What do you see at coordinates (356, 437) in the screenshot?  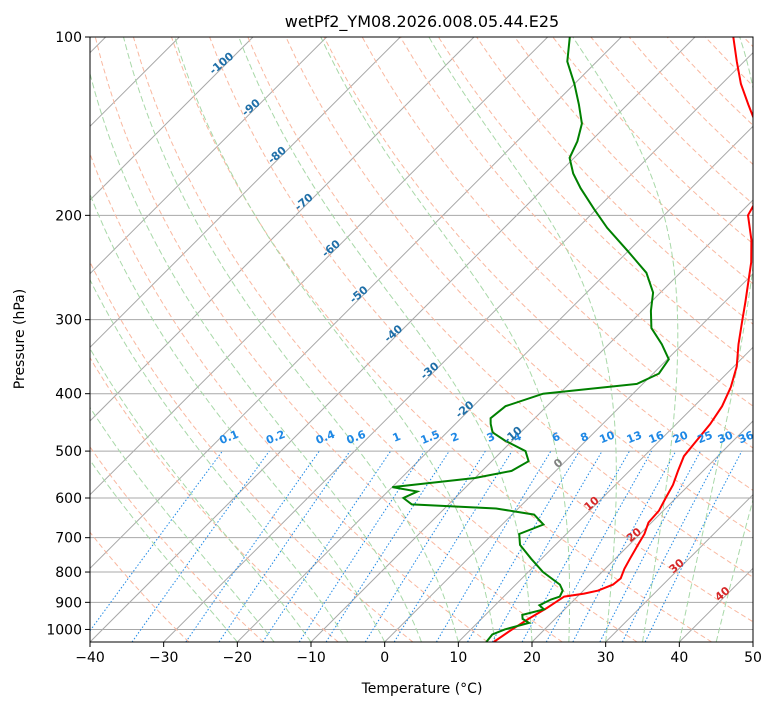 I see `mixing-ratio-label: 0.6` at bounding box center [356, 437].